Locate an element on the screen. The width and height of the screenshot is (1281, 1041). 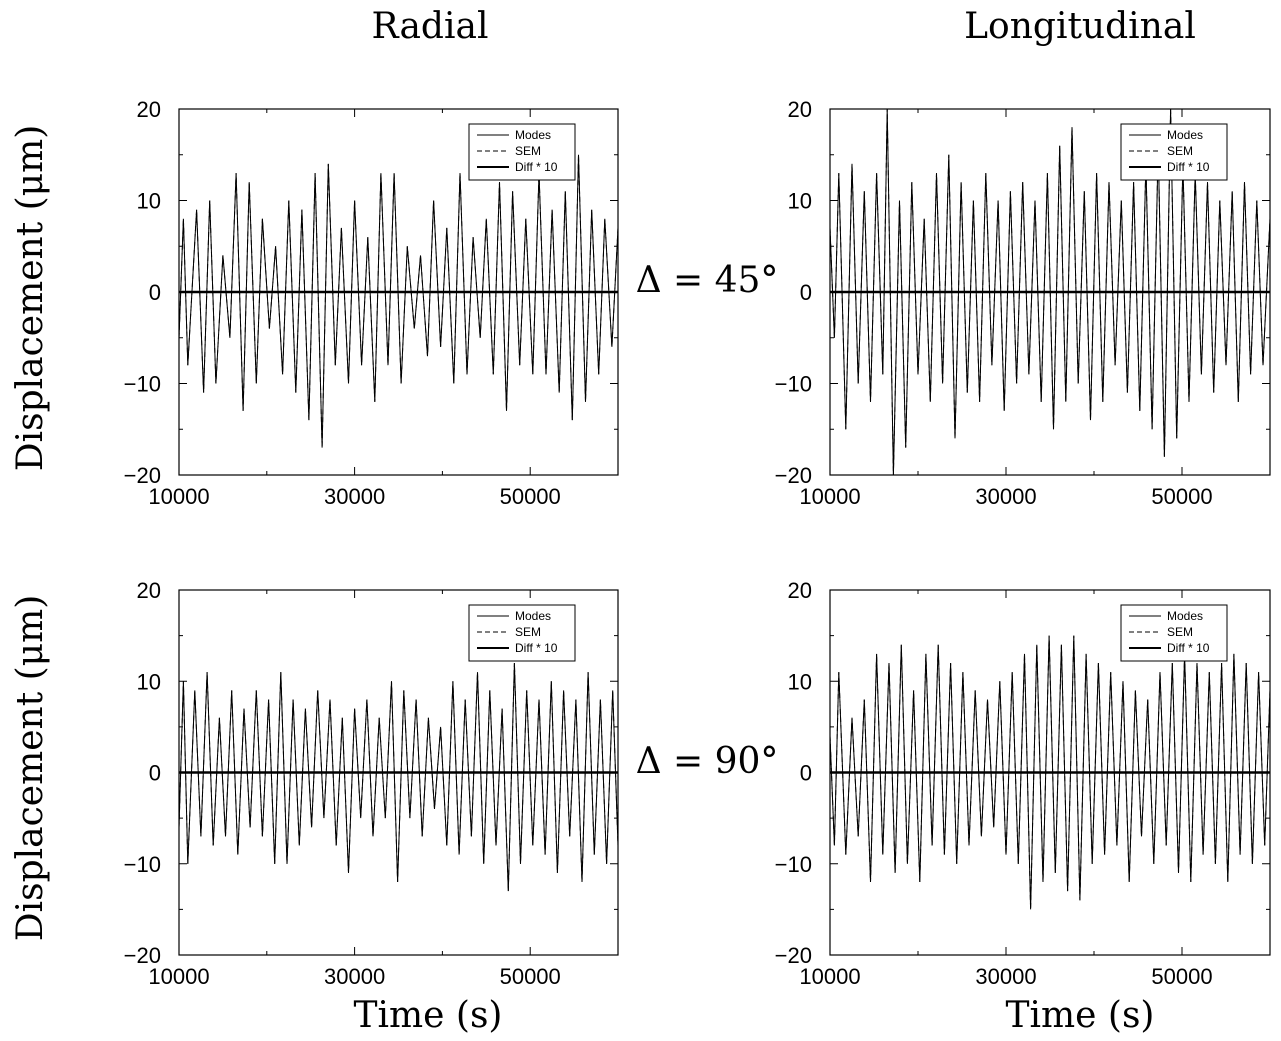
column-title-longitudinal: Longitudinal is located at coordinates (1080, 26).